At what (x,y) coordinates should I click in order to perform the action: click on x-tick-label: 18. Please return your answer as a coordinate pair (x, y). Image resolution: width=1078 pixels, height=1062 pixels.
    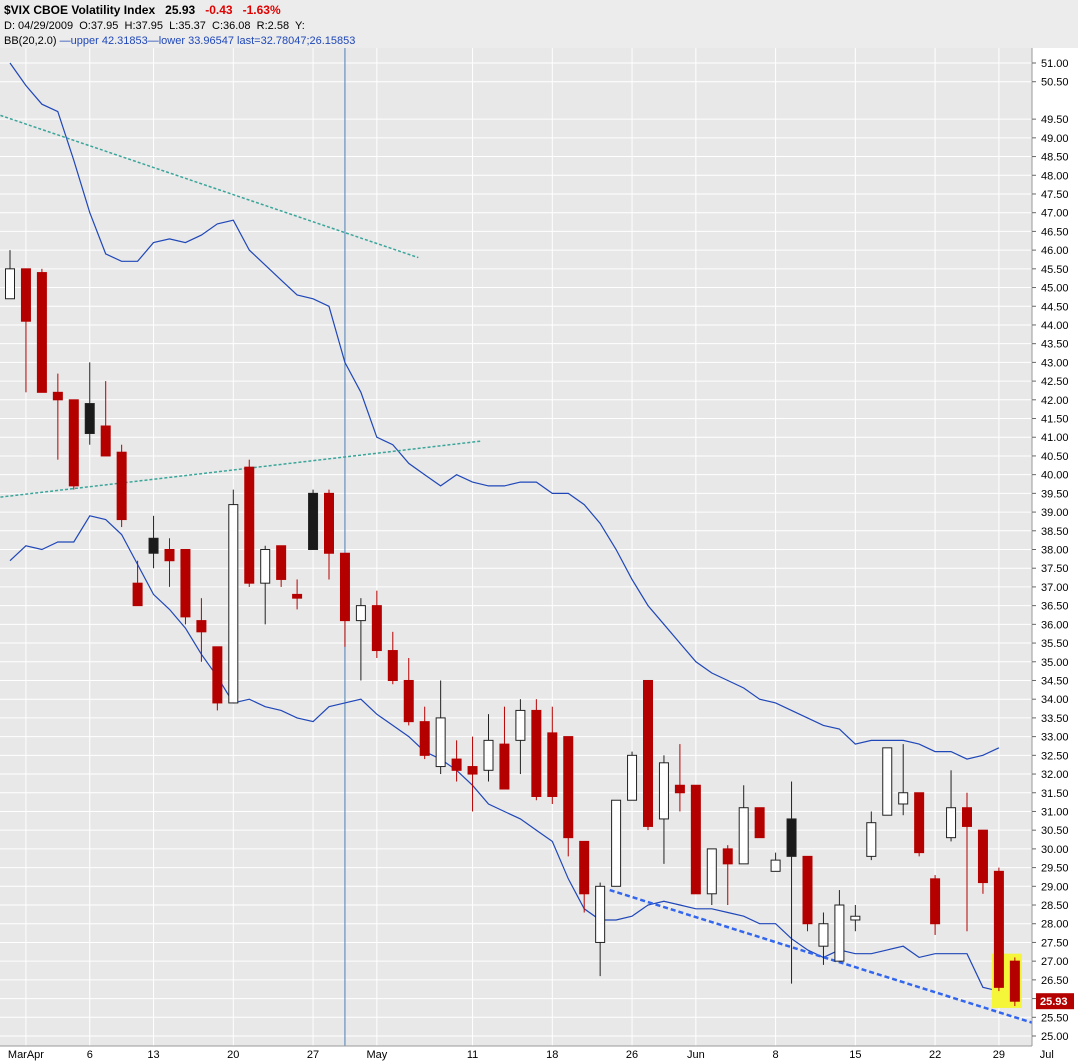
    Looking at the image, I should click on (552, 1055).